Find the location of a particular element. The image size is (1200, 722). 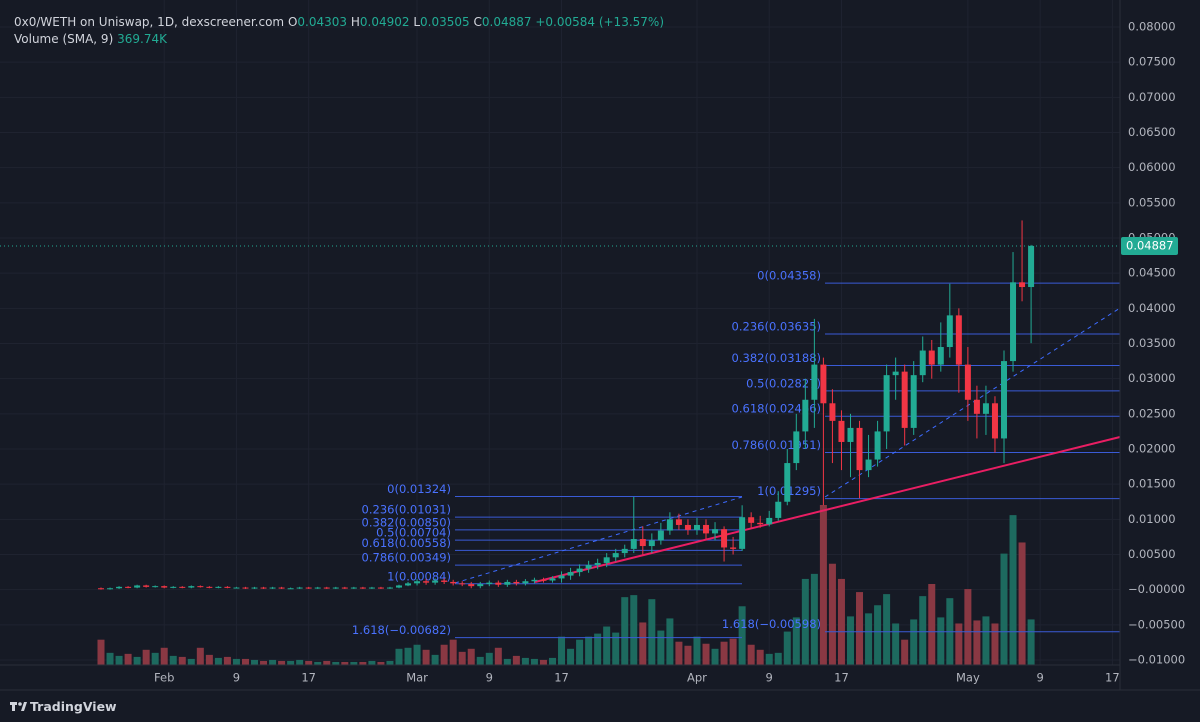

x-tick-label: 17 is located at coordinates (561, 678).